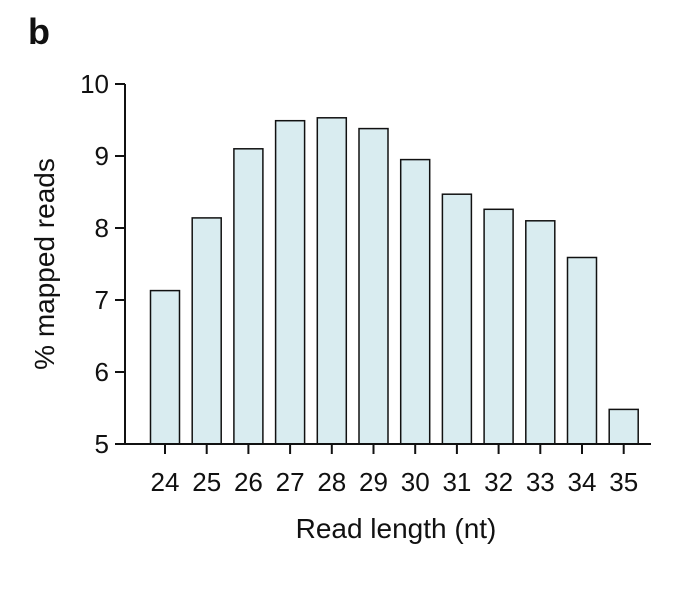  I want to click on x-tick-label: 31, so click(456, 482).